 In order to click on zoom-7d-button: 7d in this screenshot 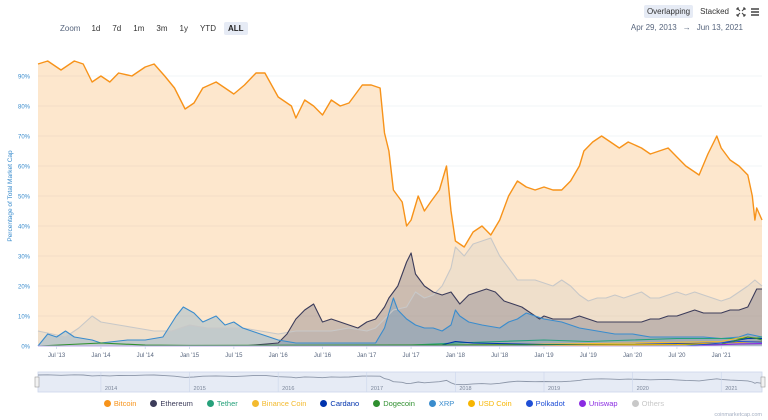, I will do `click(117, 28)`.